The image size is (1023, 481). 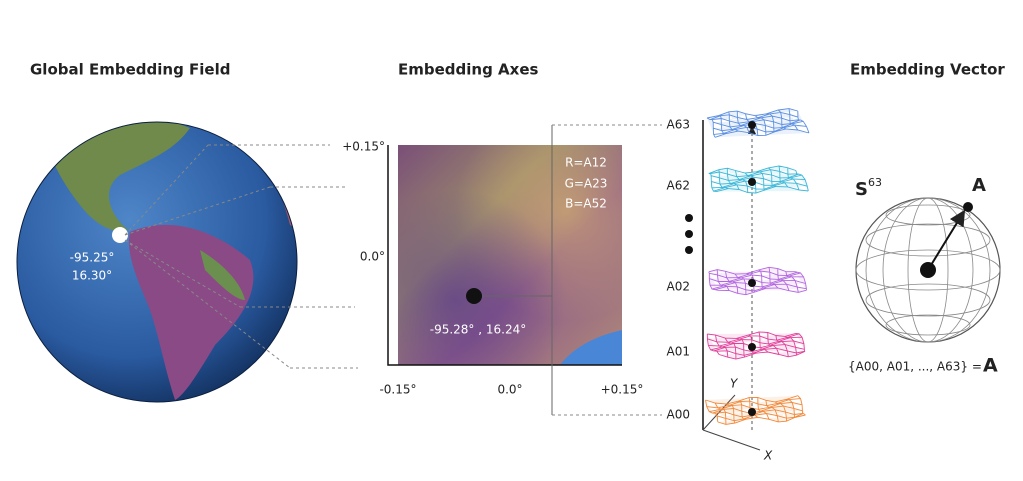 I want to click on origin, so click(x=928, y=270).